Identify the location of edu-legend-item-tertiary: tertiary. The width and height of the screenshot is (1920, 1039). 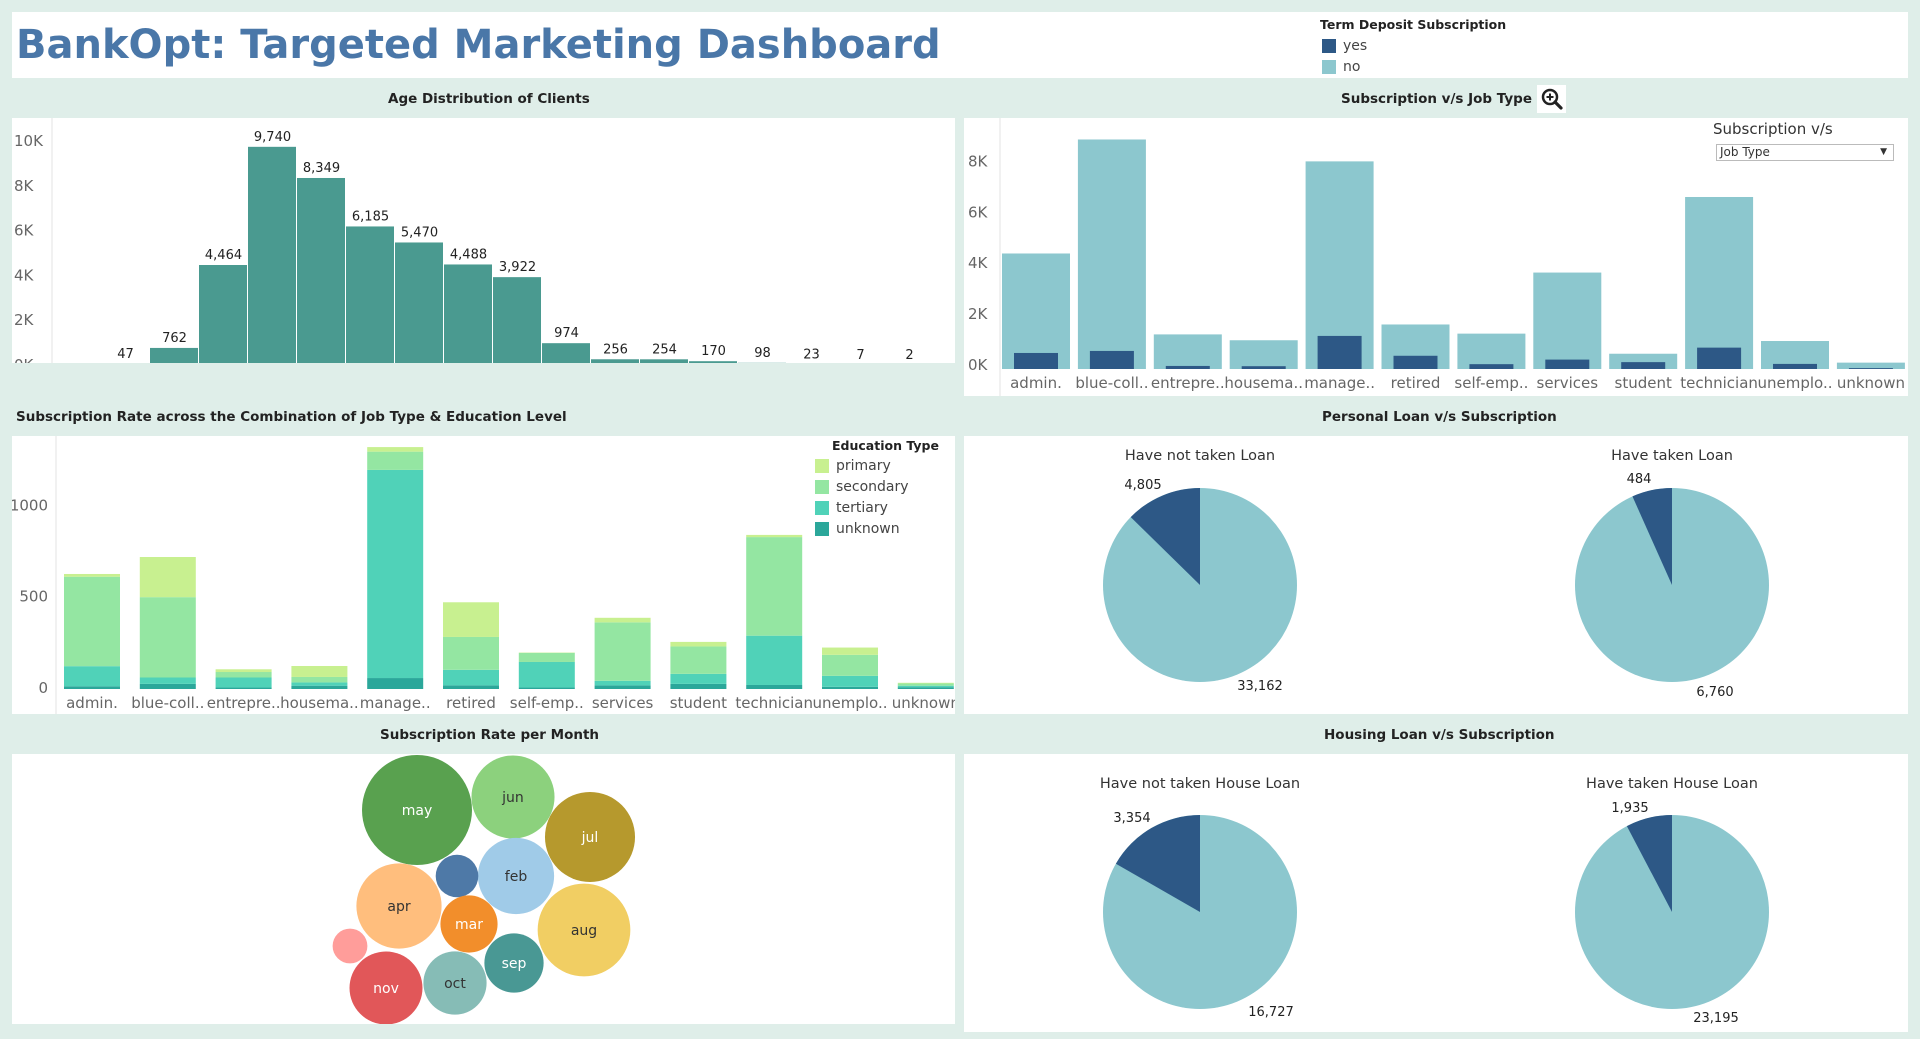
(851, 508).